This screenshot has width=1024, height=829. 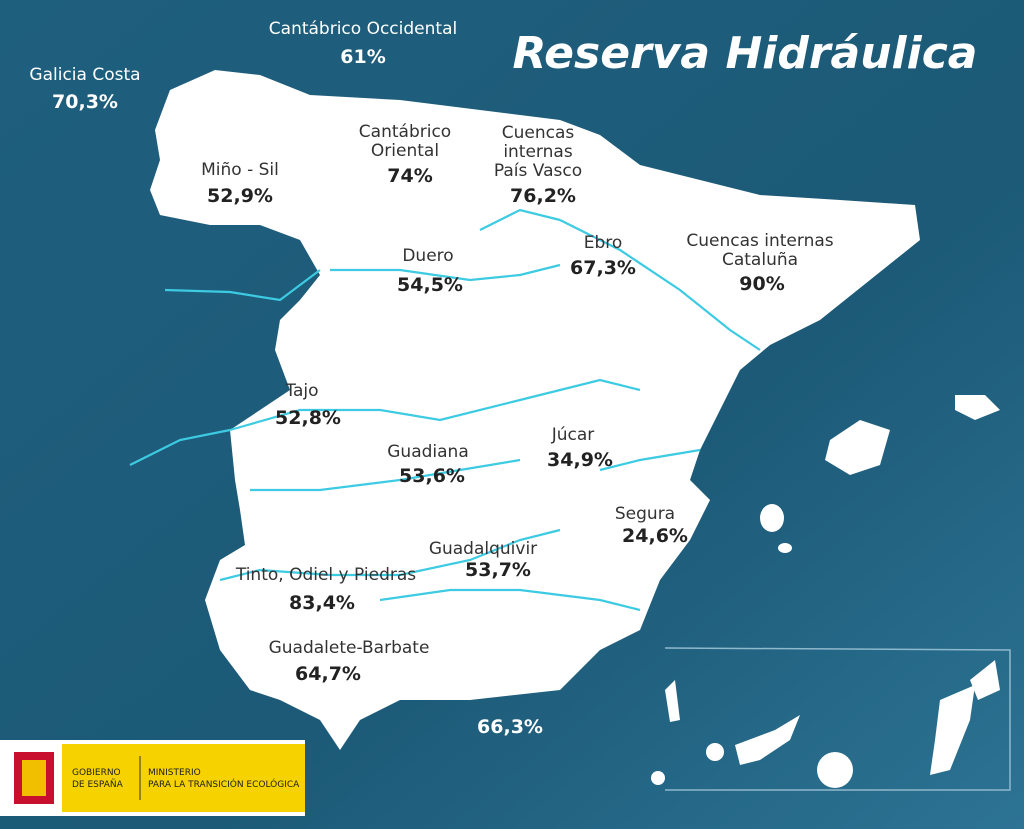 What do you see at coordinates (405, 151) in the screenshot?
I see `region-name: Oriental` at bounding box center [405, 151].